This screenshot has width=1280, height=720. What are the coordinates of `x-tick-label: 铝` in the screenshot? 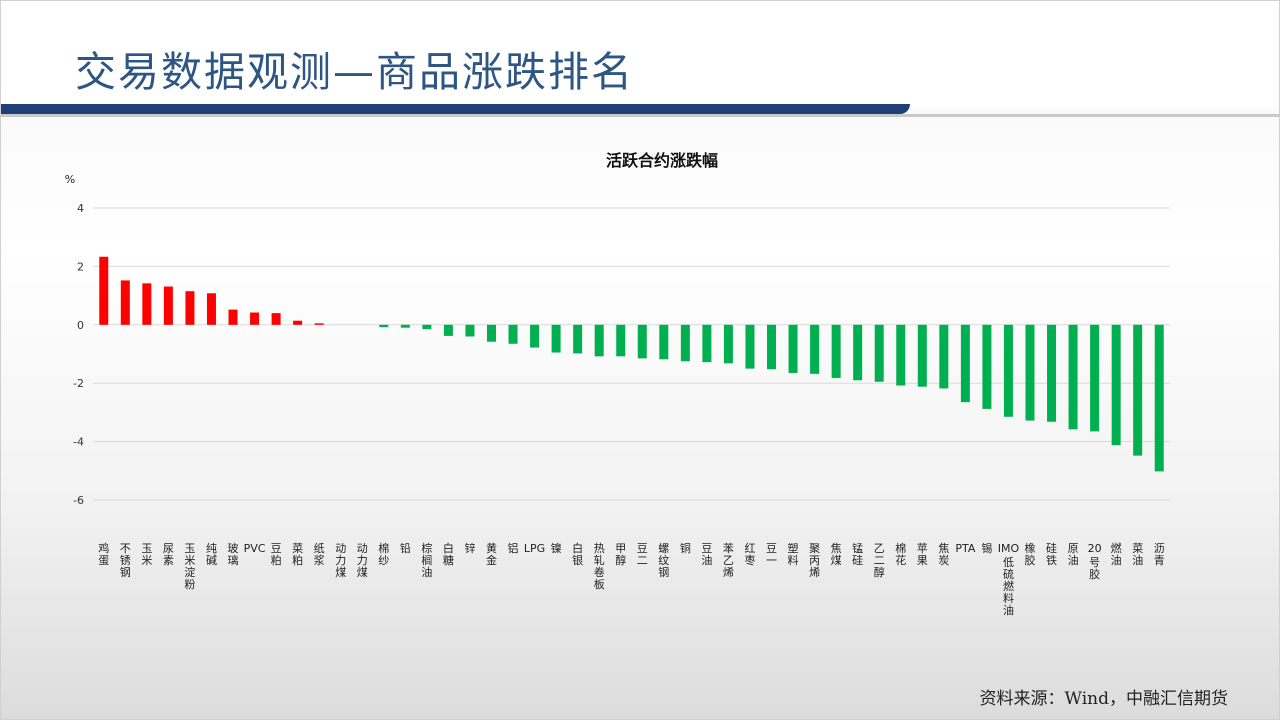 It's located at (513, 548).